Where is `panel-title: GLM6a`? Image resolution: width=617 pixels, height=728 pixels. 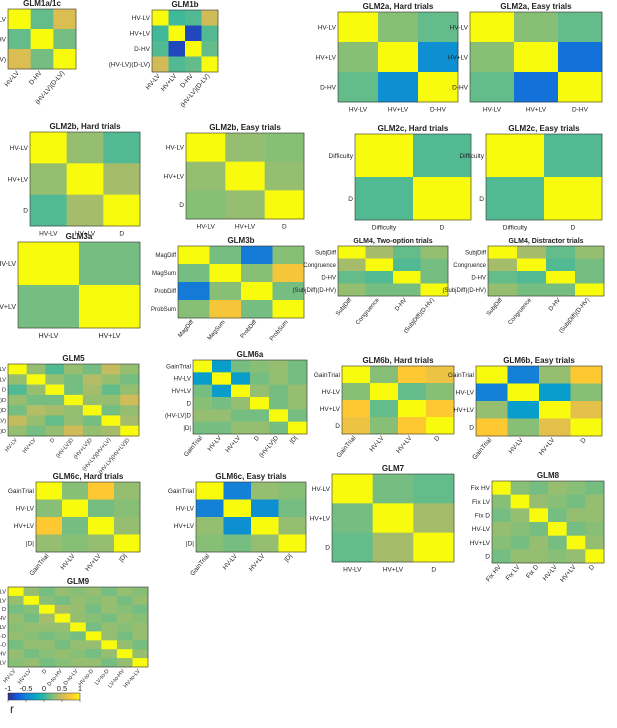 panel-title: GLM6a is located at coordinates (250, 354).